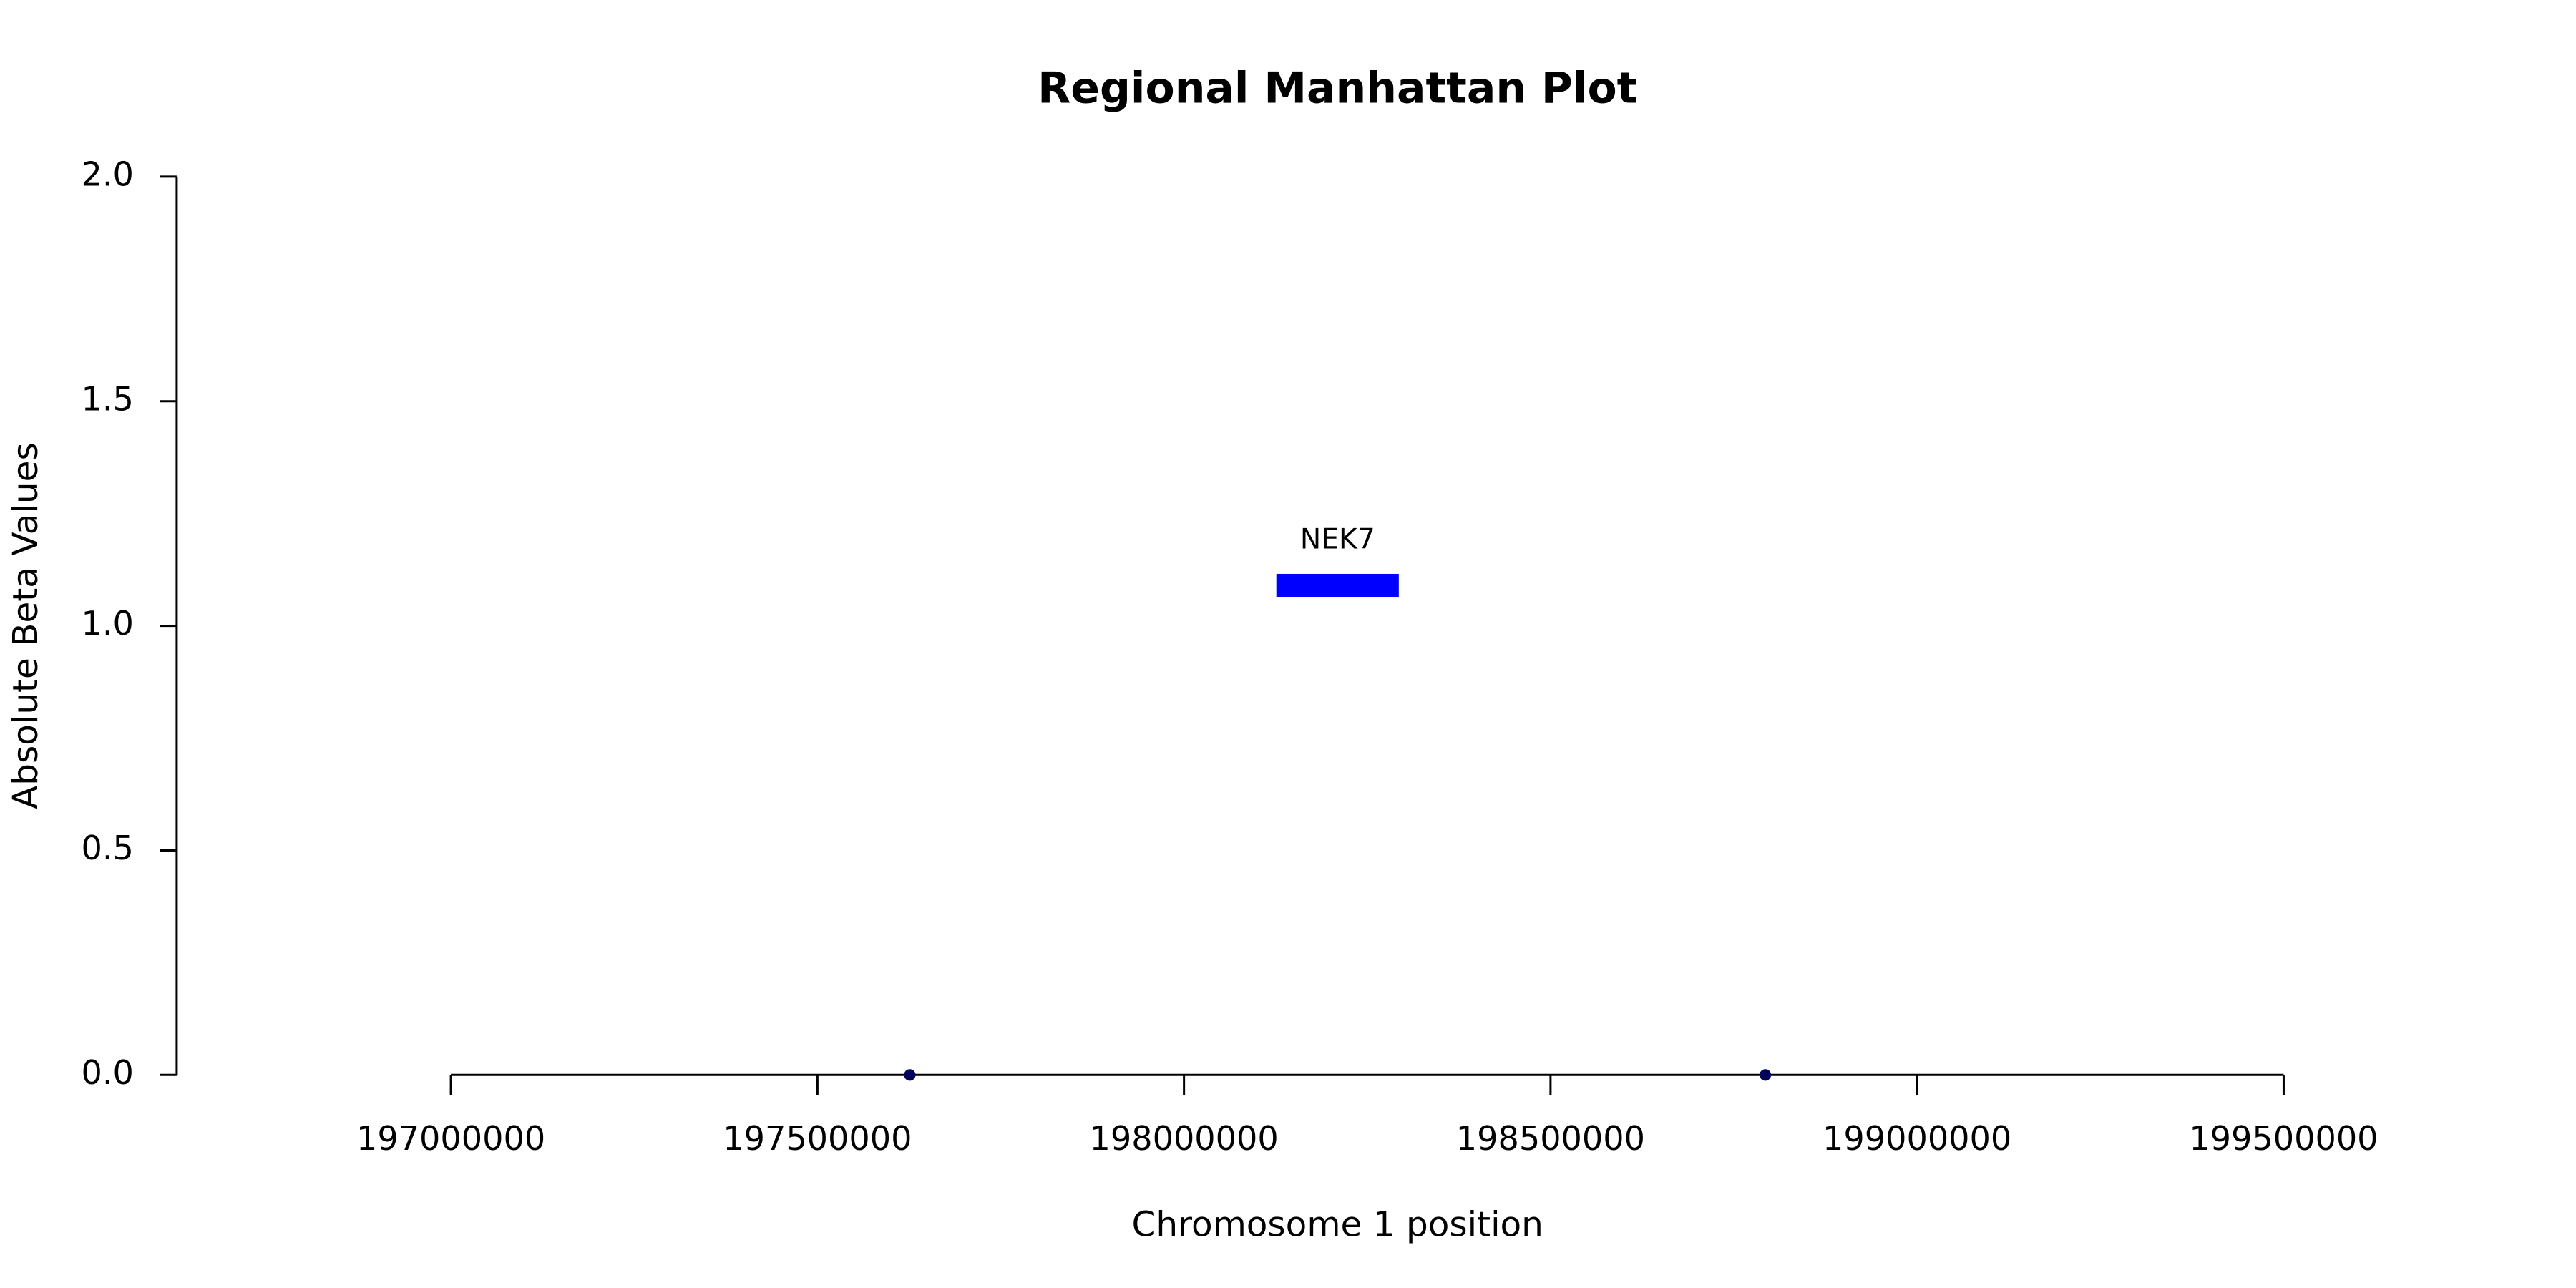 This screenshot has height=1288, width=2576. I want to click on x-tick-label: 199000000, so click(1917, 1138).